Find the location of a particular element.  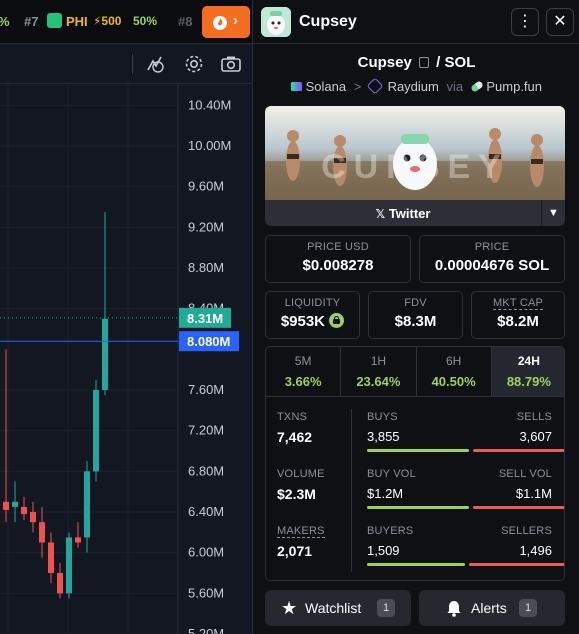

dex-name: Raydium is located at coordinates (413, 86).